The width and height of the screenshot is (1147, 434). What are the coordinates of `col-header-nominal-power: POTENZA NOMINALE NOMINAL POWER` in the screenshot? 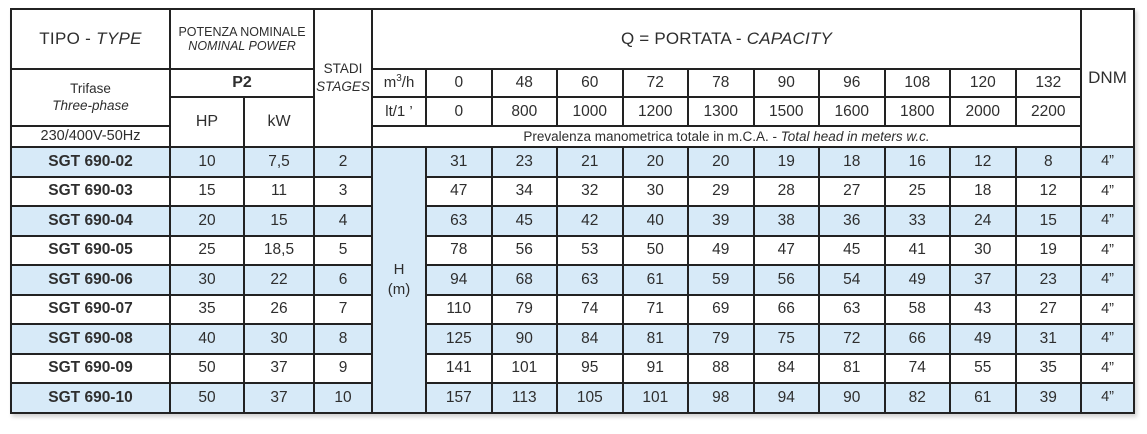 It's located at (242, 39).